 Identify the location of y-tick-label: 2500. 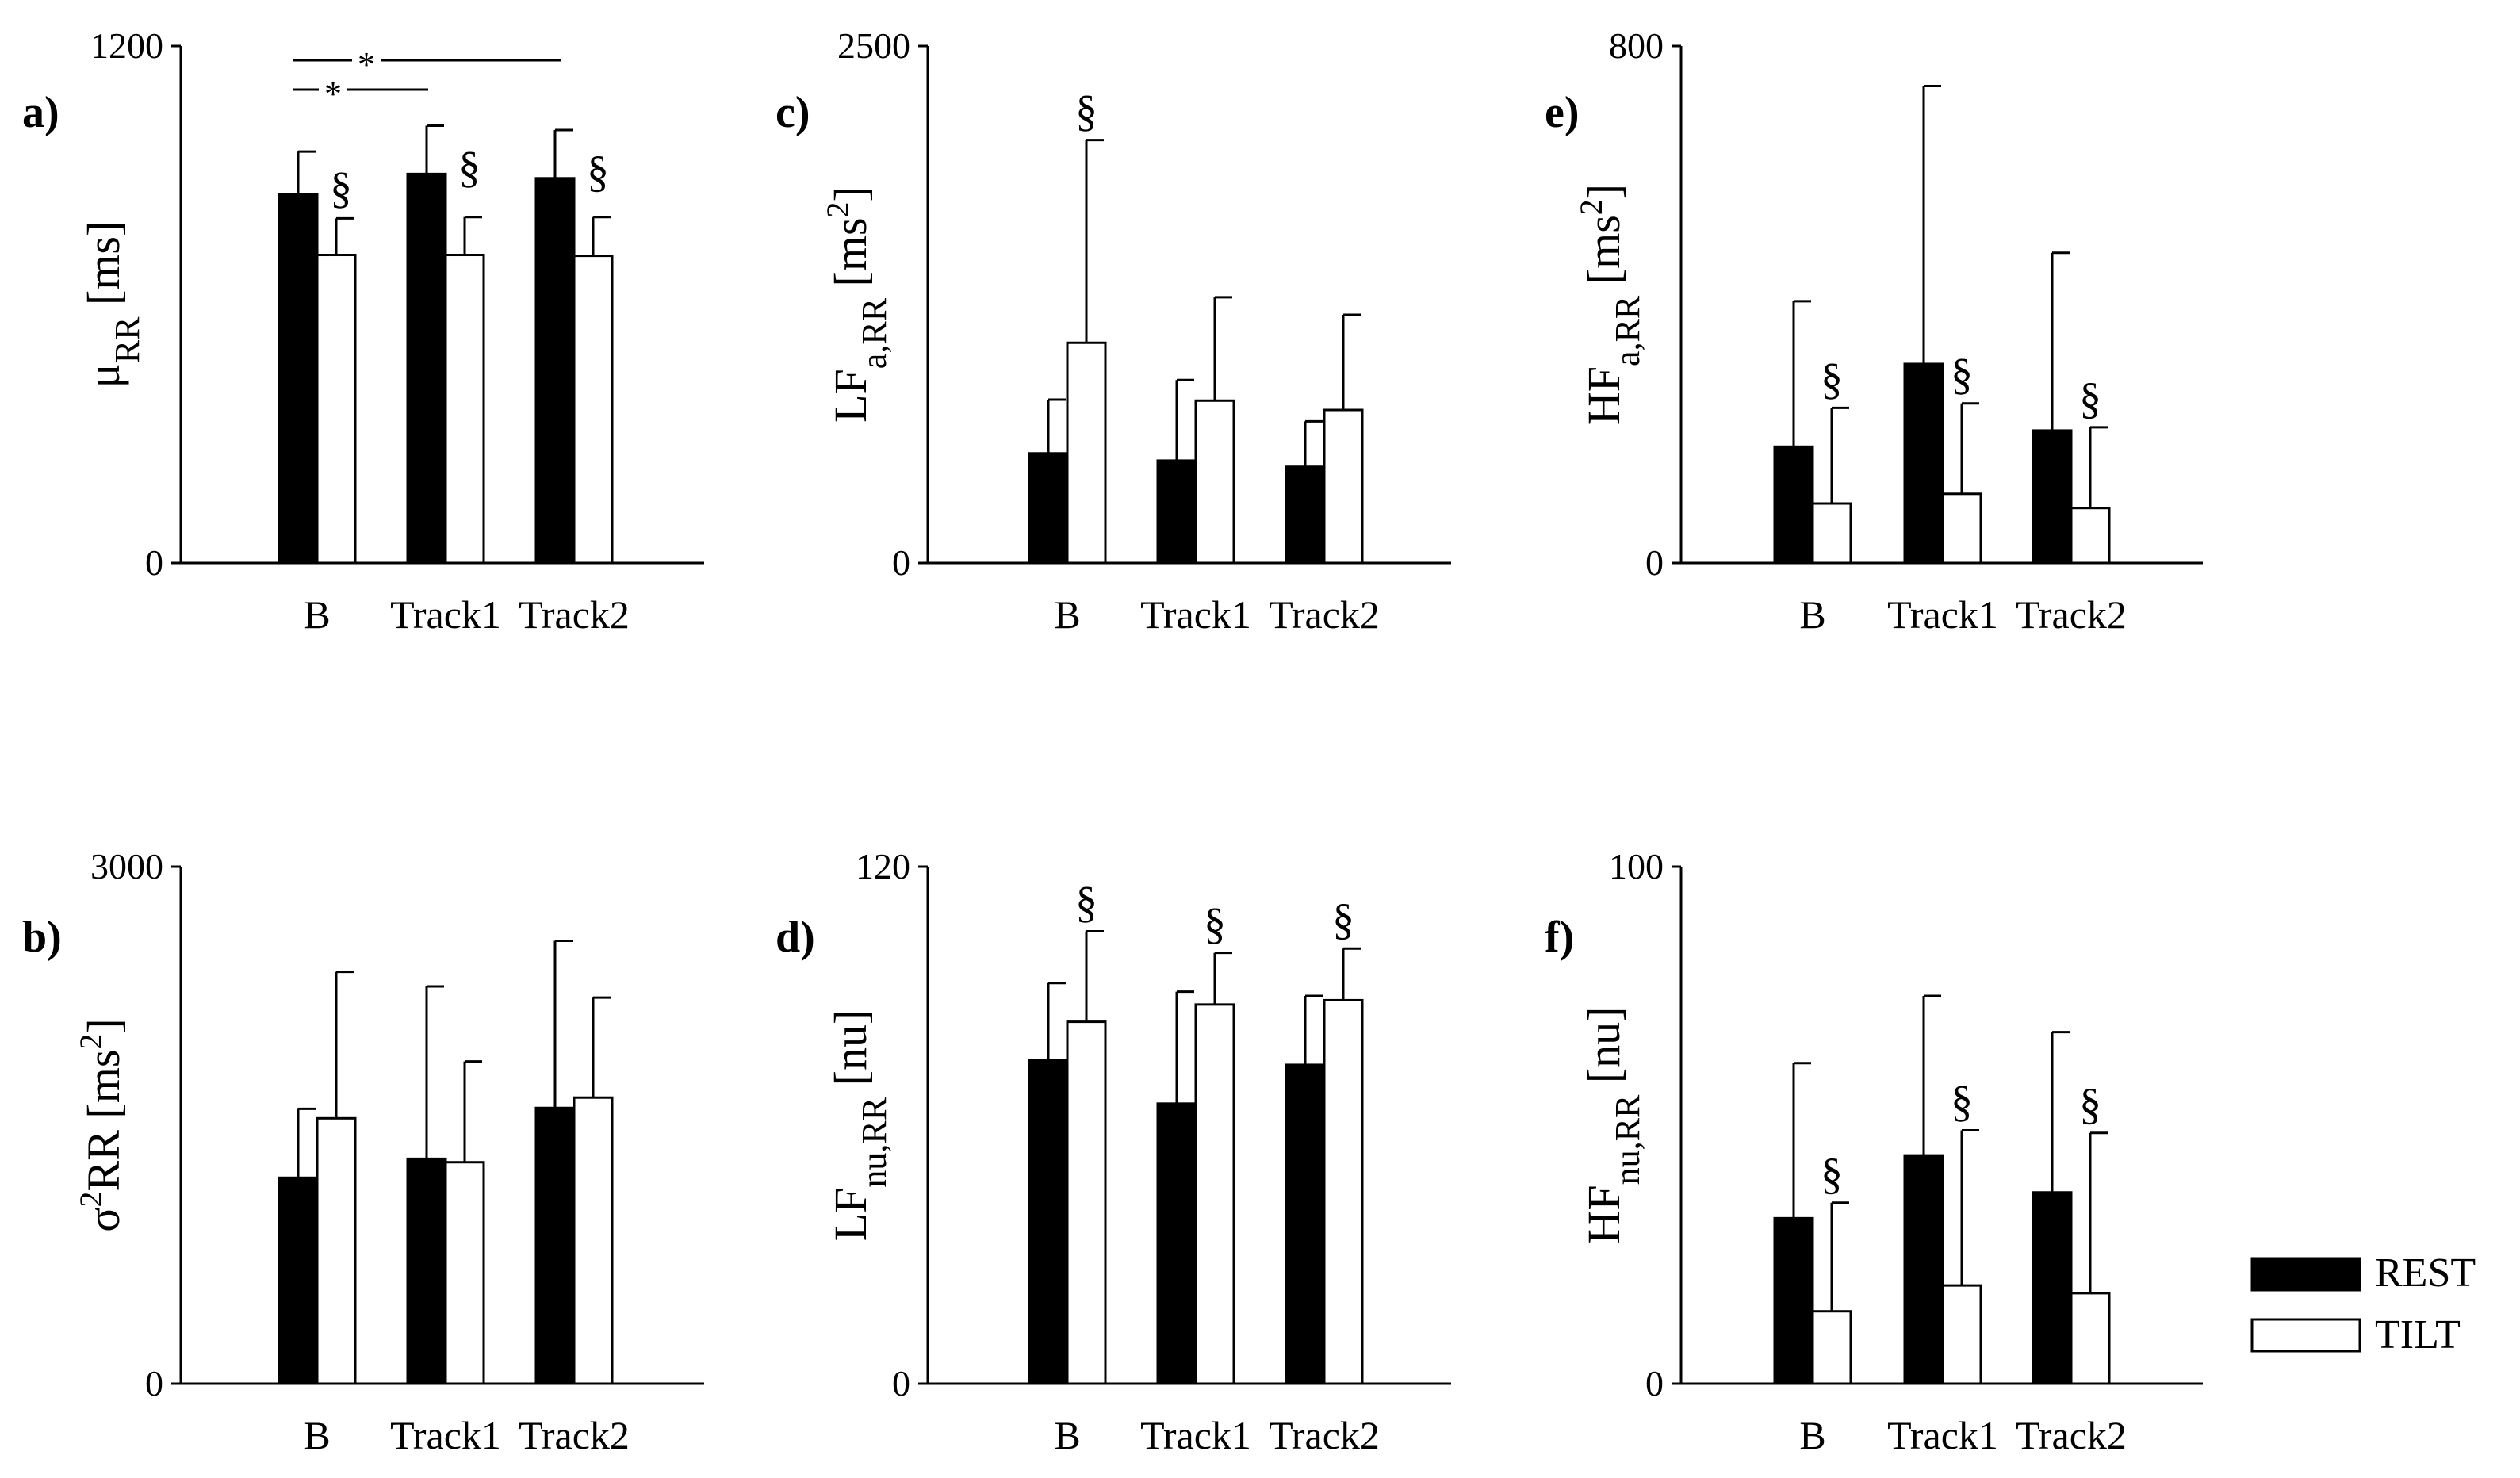
(873, 45).